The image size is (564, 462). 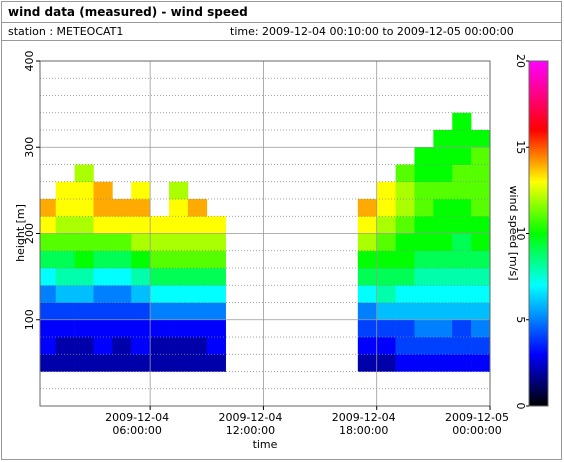 What do you see at coordinates (520, 406) in the screenshot?
I see `colorbar-tick-label: 0` at bounding box center [520, 406].